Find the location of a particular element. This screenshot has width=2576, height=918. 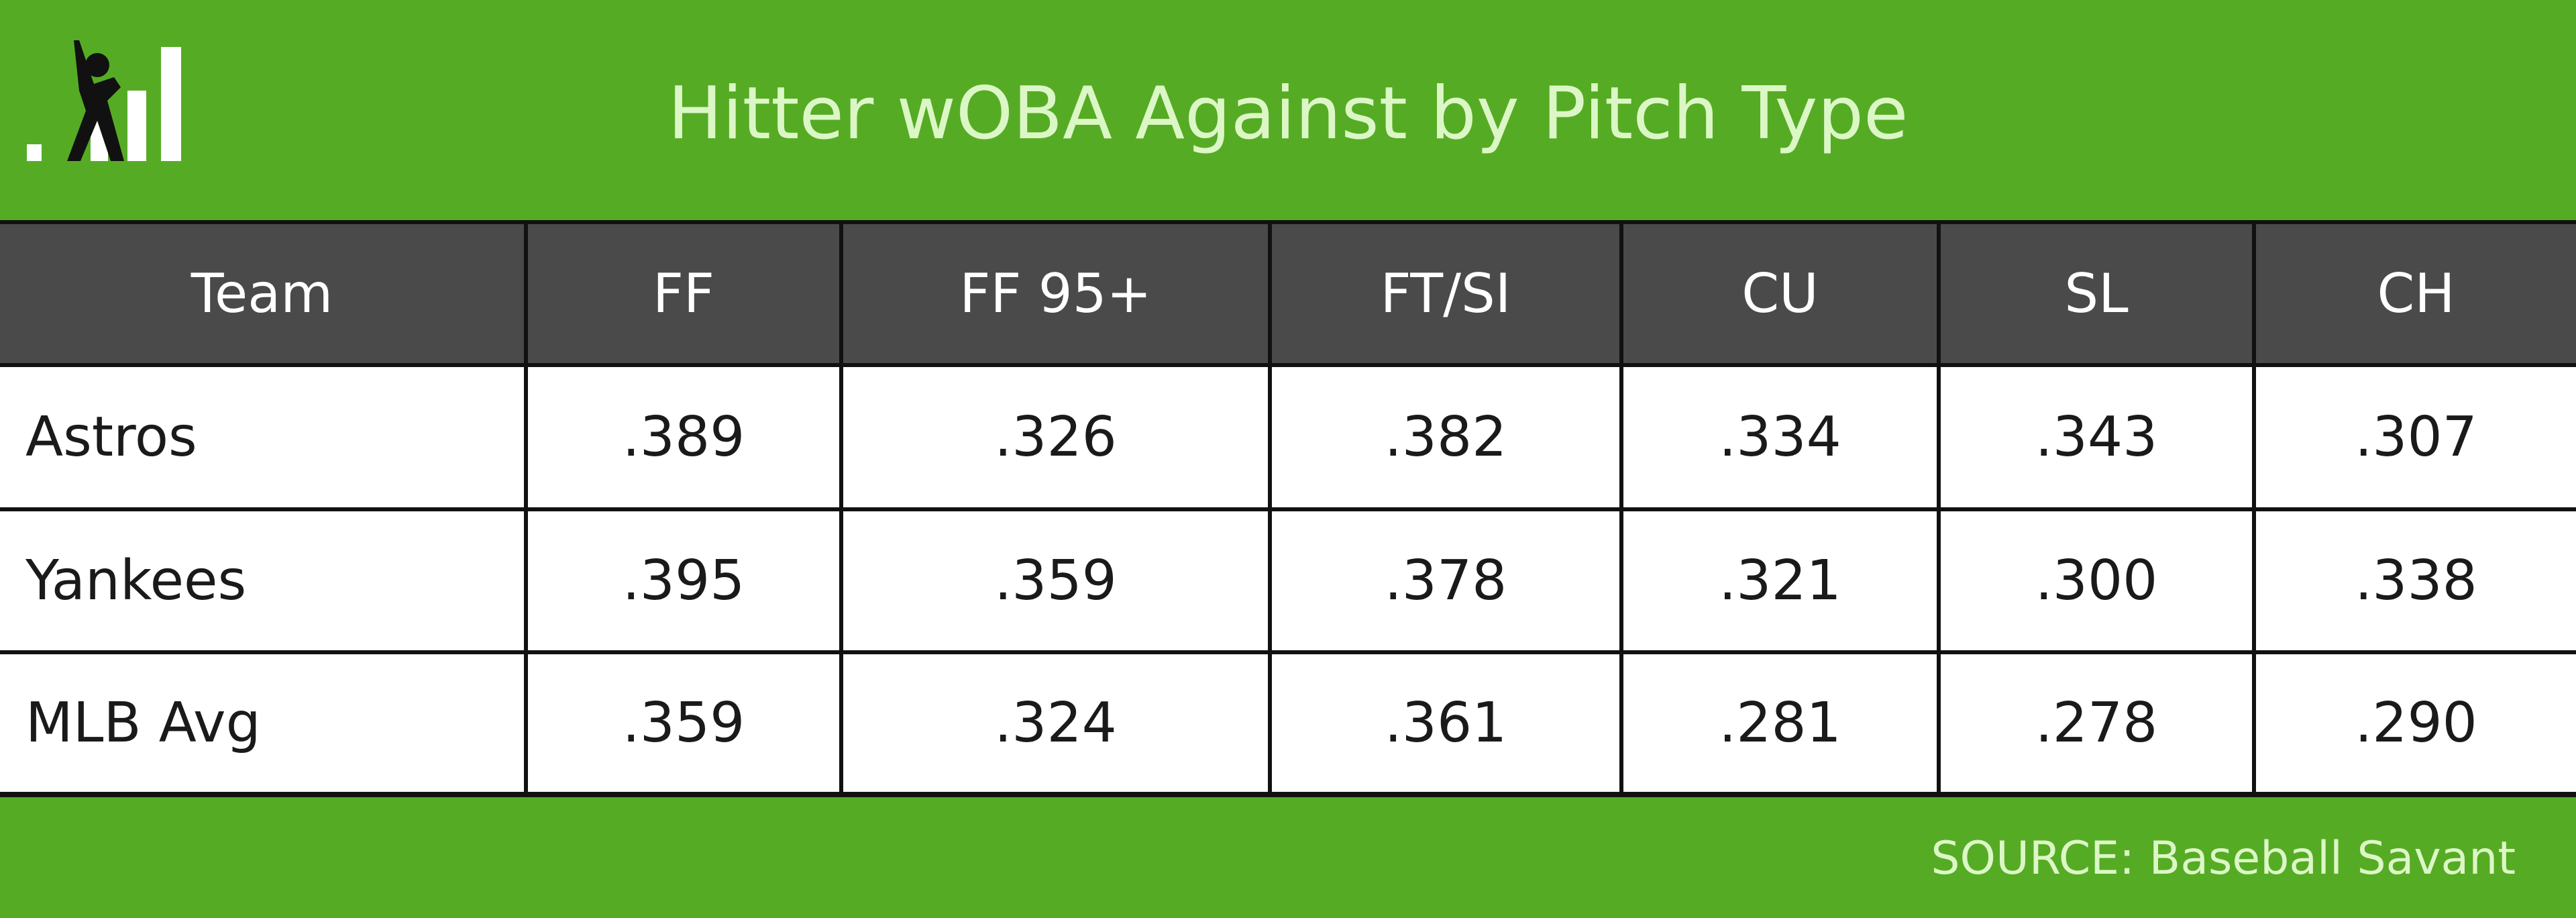

title: Hitter wOBA Against by Pitch Type is located at coordinates (1288, 114).